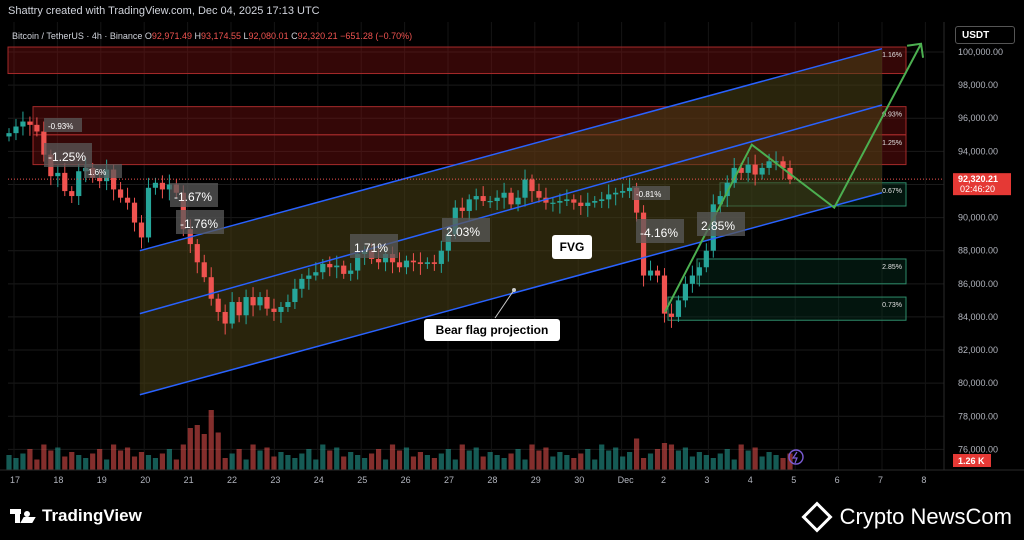  I want to click on tradingview-logo: TradingView, so click(76, 516).